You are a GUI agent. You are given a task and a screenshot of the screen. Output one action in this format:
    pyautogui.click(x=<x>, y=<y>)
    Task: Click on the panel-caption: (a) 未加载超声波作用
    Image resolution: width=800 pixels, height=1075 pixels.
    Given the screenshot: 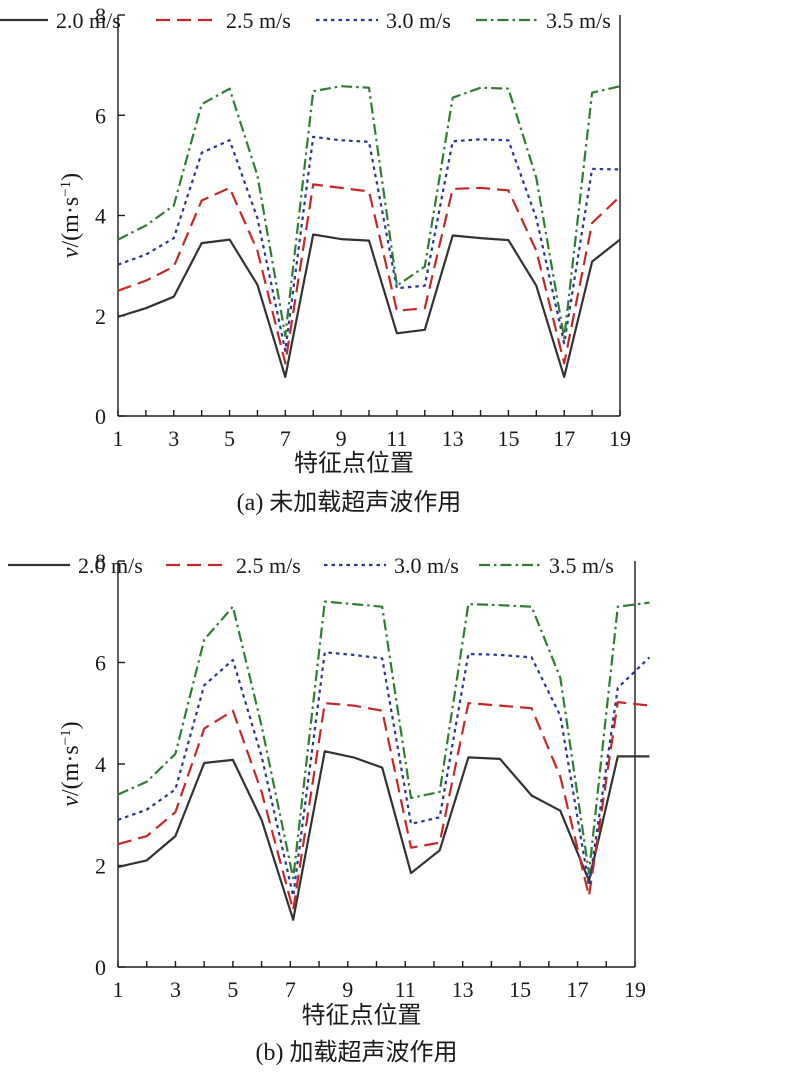 What is the action you would take?
    pyautogui.click(x=349, y=502)
    